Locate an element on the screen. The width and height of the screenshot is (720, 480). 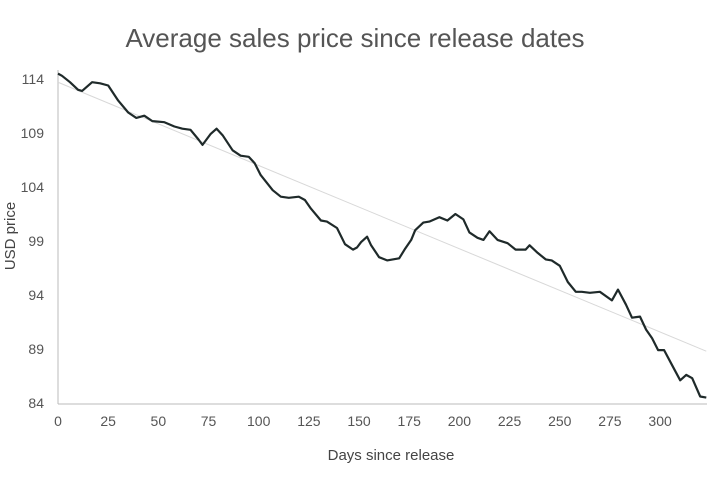
x-tick-label: 0 is located at coordinates (58, 421).